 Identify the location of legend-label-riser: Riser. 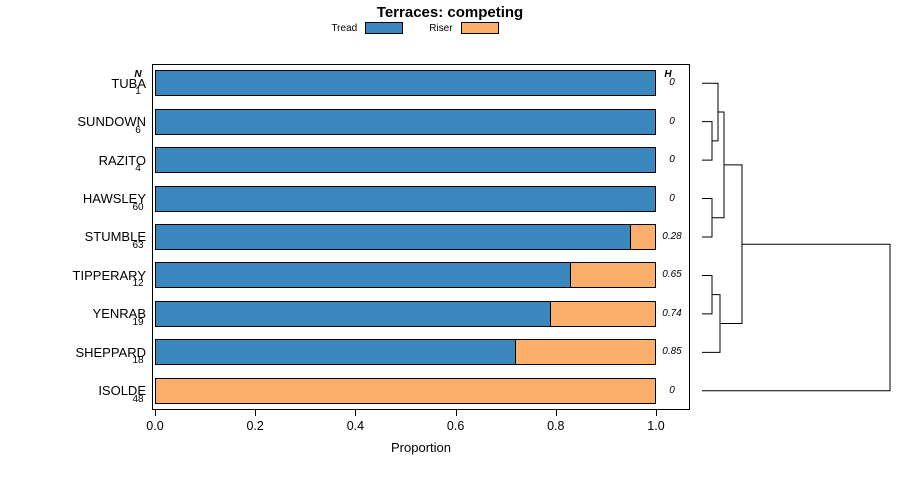
(441, 28).